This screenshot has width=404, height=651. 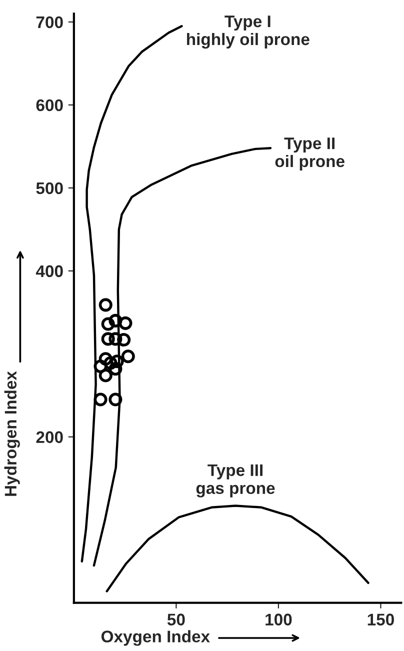 I want to click on x-tick-label: 100, so click(x=279, y=620).